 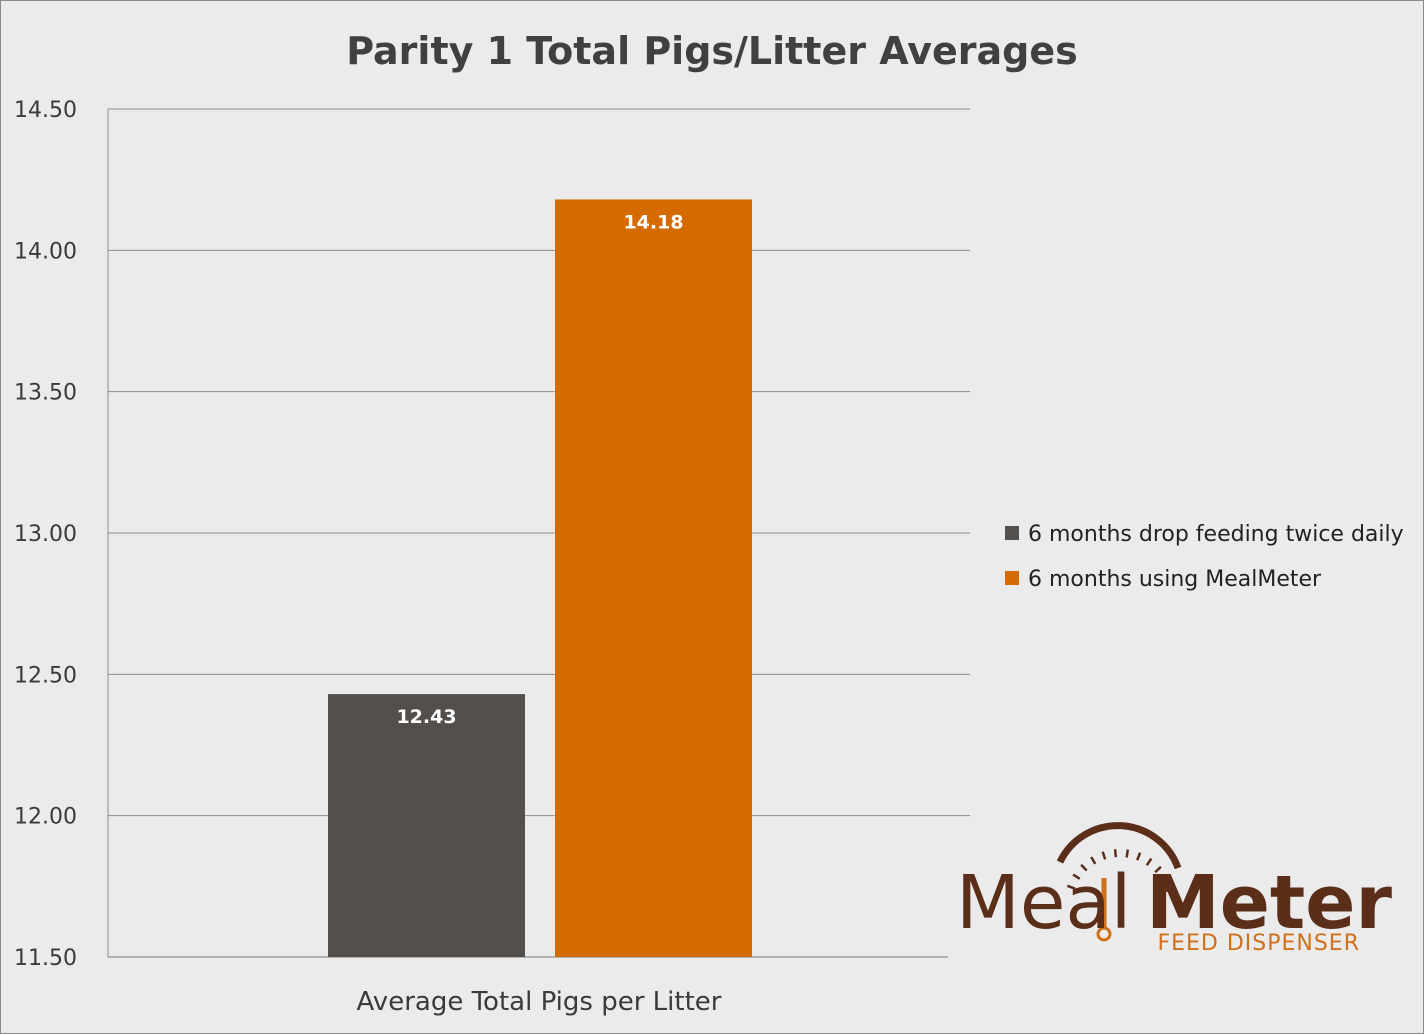 I want to click on y-tick-label: 13.00, so click(x=45, y=534).